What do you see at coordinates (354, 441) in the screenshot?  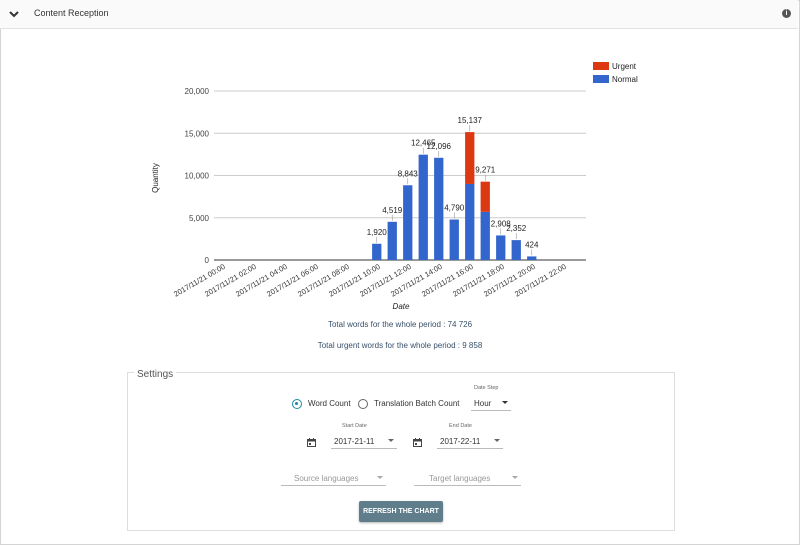 I see `start-date-value: 2017-21-11` at bounding box center [354, 441].